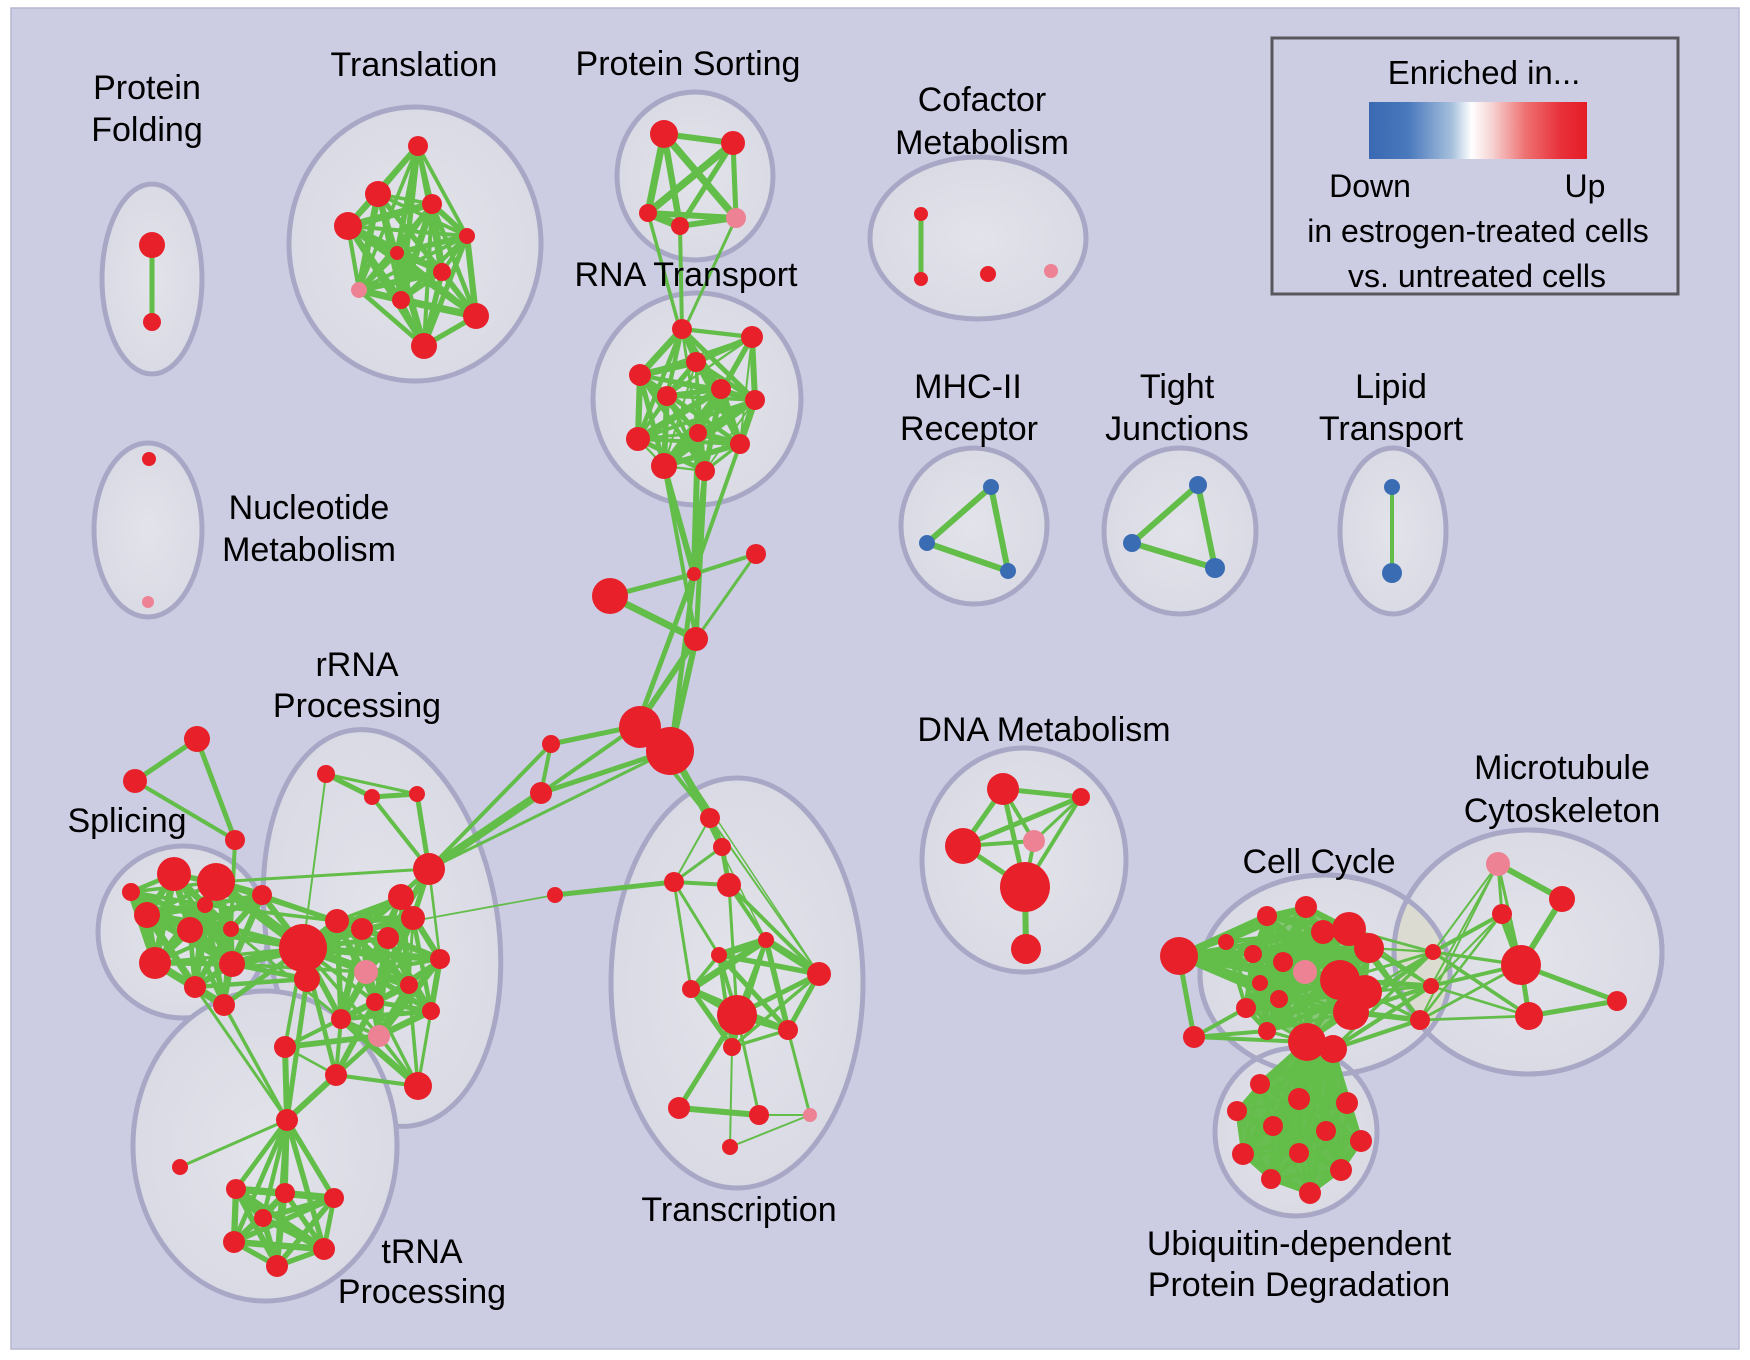 The height and width of the screenshot is (1360, 1750). I want to click on svg-text: Protein, so click(147, 88).